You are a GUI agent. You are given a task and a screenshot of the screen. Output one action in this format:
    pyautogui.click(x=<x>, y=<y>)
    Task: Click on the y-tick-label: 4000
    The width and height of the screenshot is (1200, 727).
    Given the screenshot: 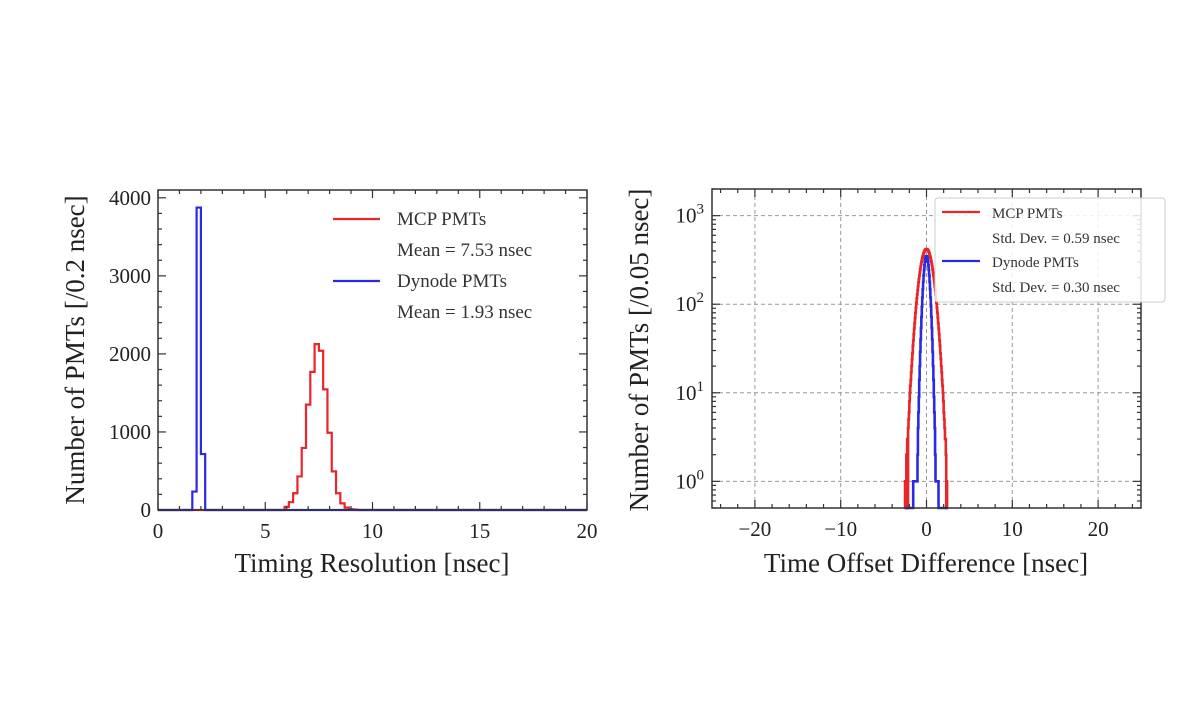 What is the action you would take?
    pyautogui.click(x=130, y=198)
    